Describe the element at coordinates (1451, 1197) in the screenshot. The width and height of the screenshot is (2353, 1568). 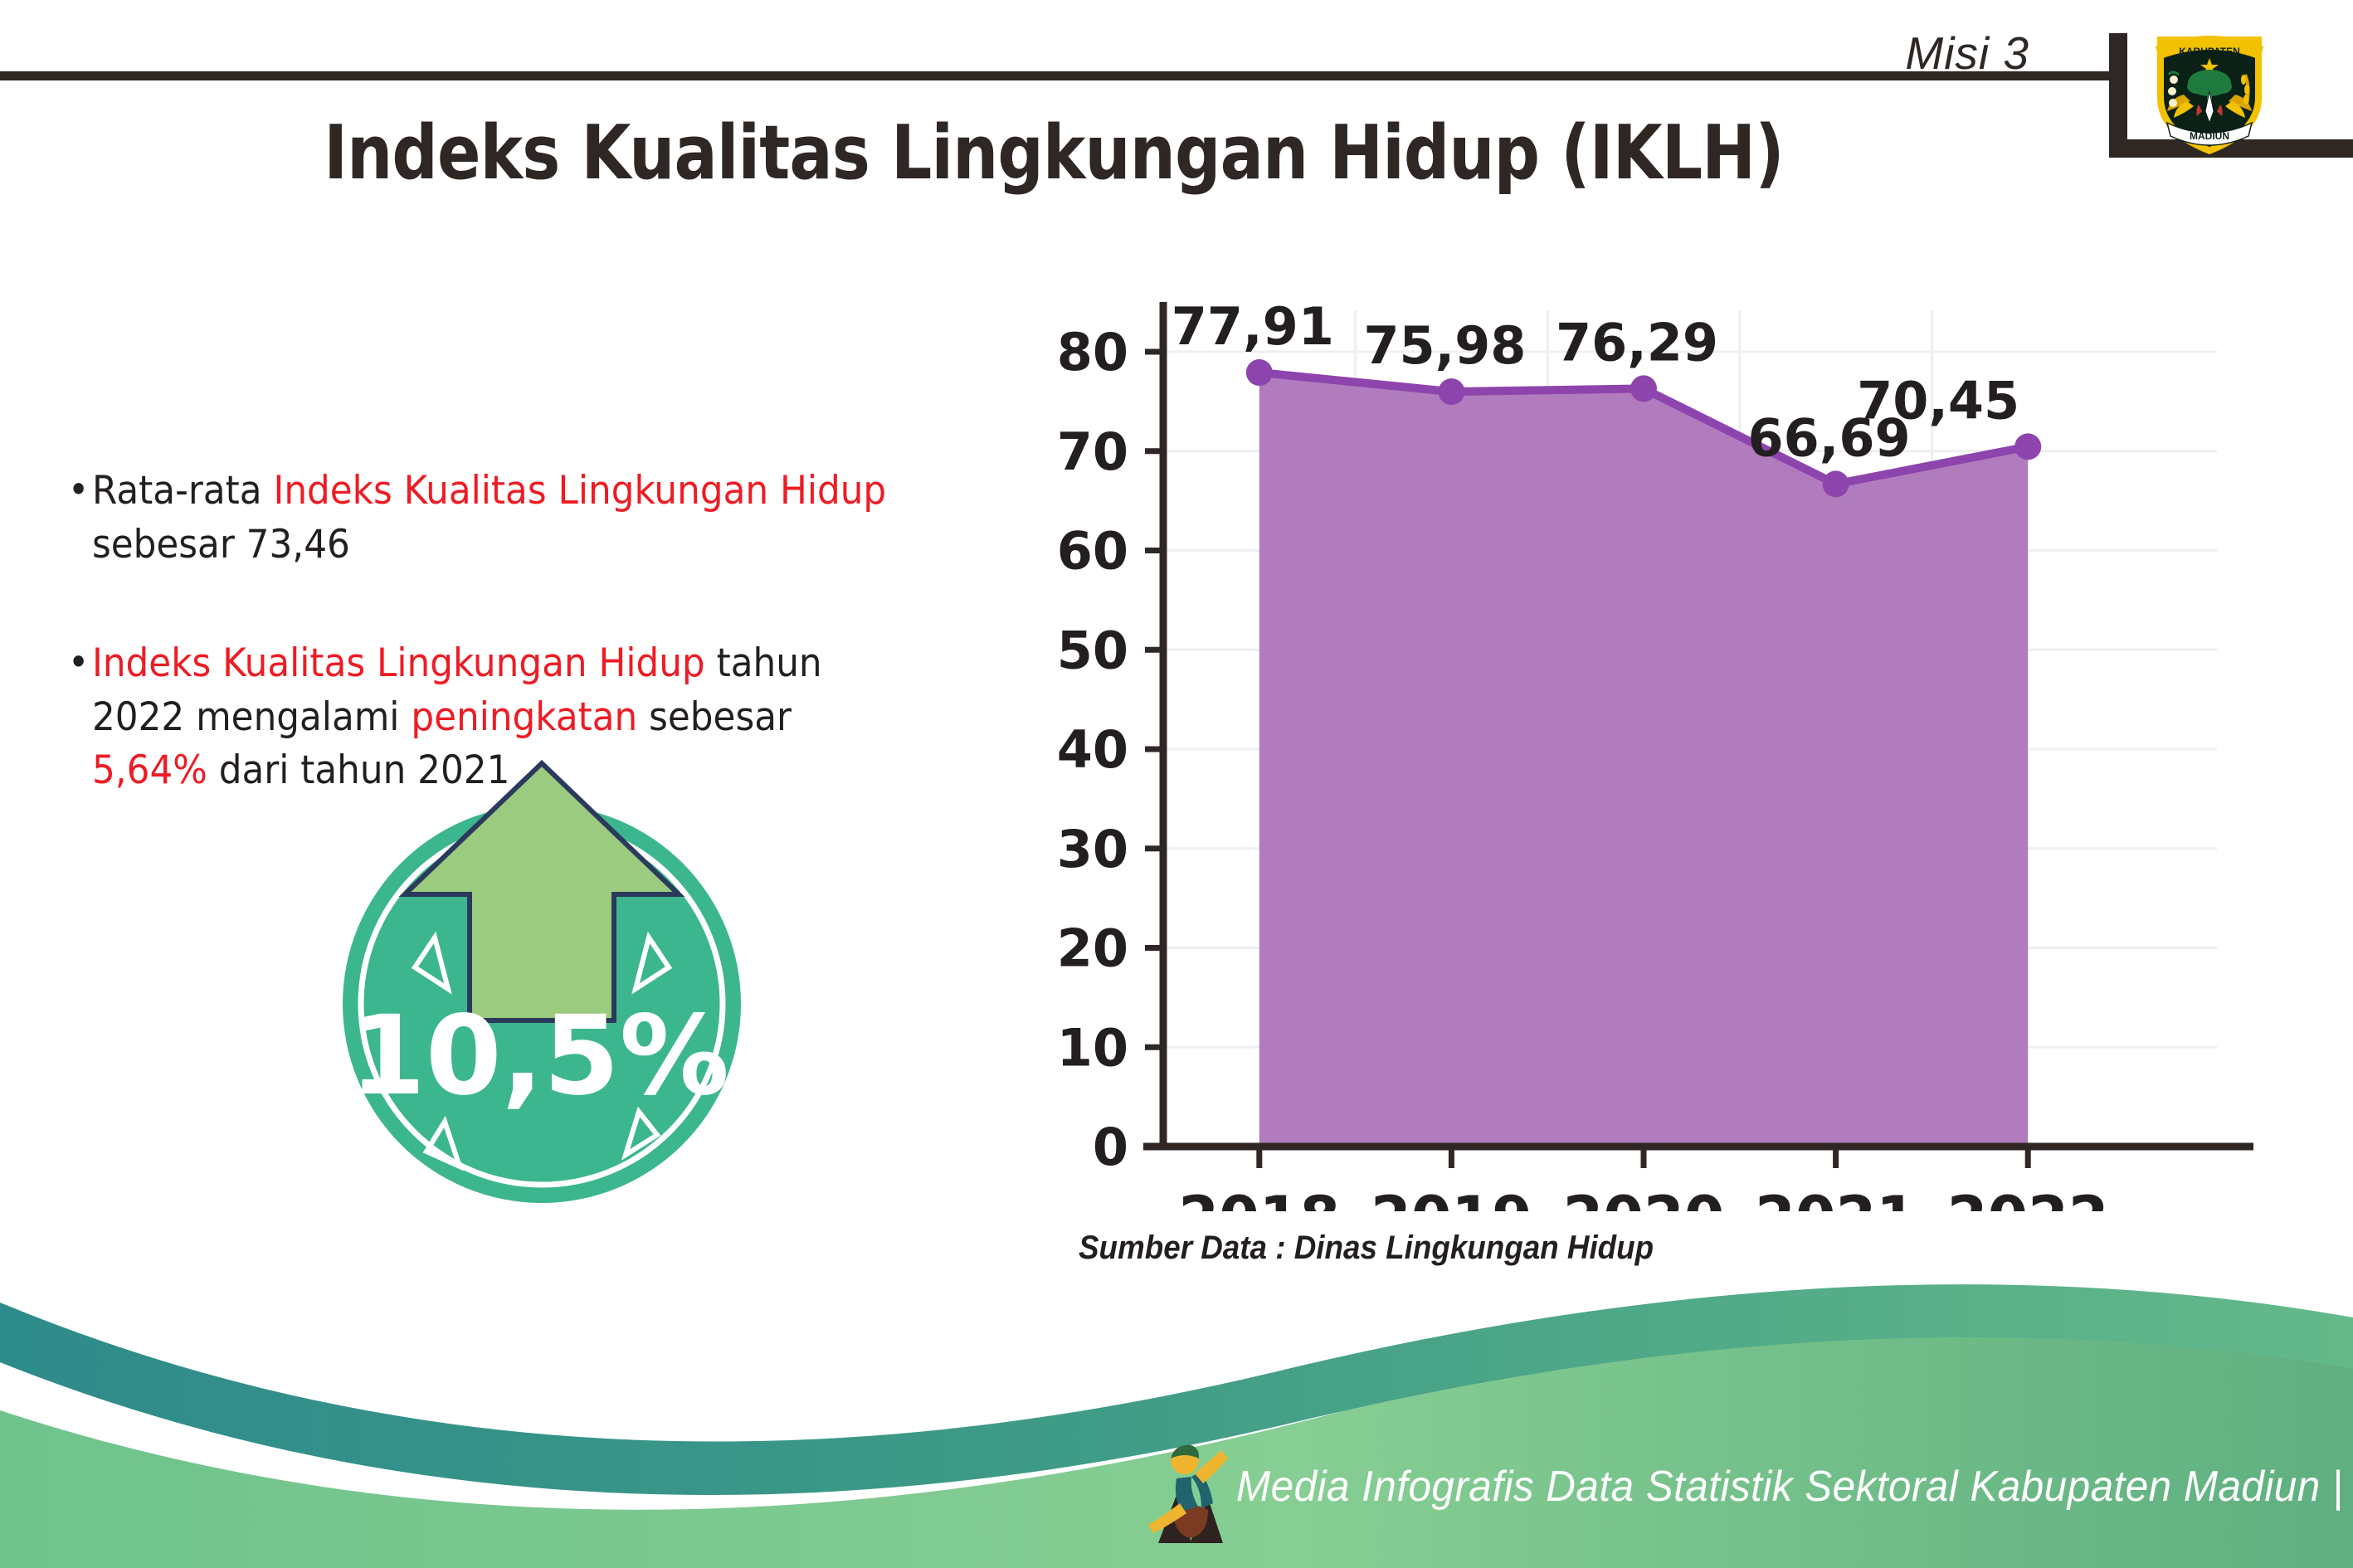
I see `x-axis-tick-label: 2019` at that location.